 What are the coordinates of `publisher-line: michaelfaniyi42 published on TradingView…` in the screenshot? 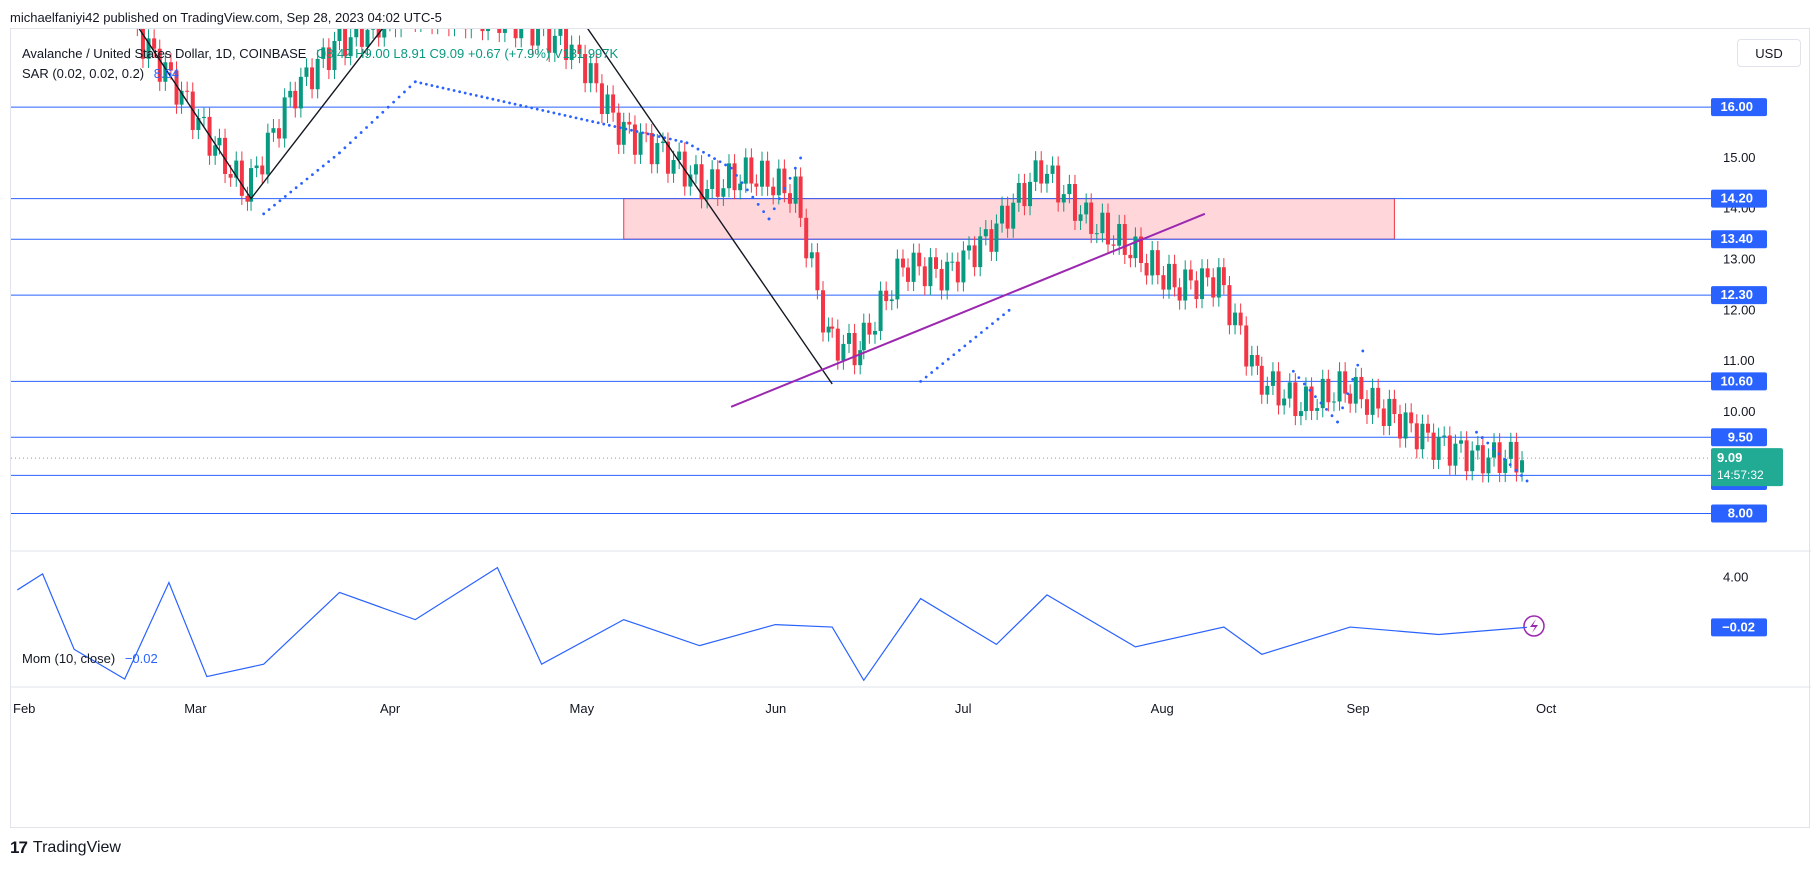 It's located at (226, 17).